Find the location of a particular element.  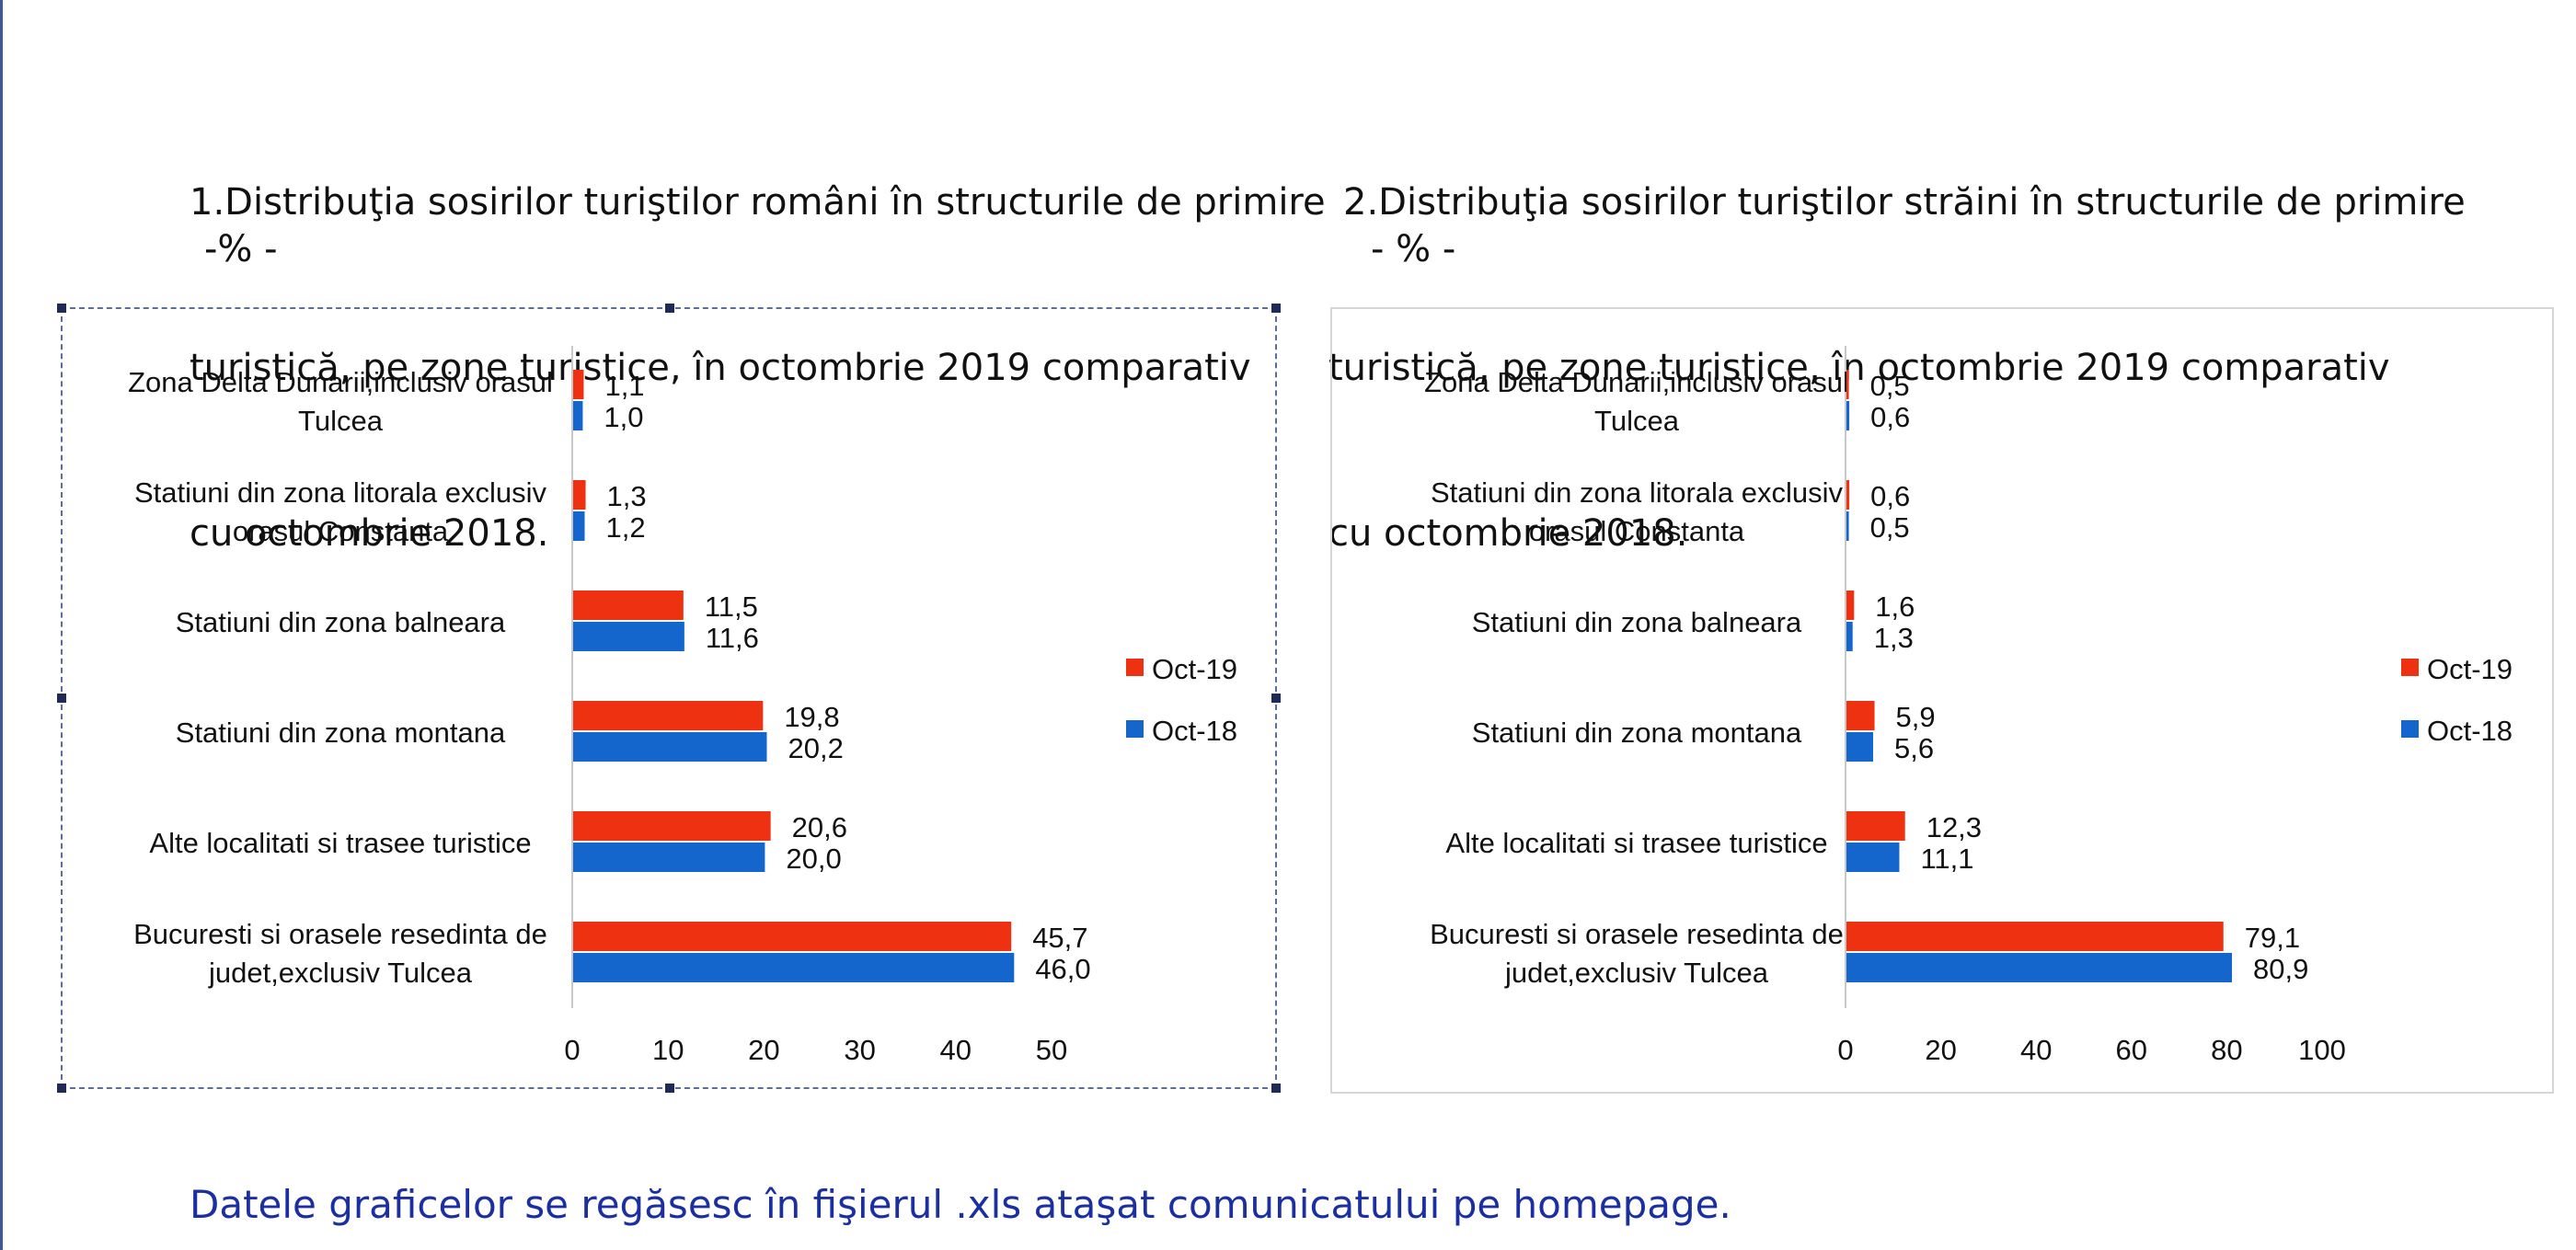

x-tick-label: 30 is located at coordinates (859, 1050).